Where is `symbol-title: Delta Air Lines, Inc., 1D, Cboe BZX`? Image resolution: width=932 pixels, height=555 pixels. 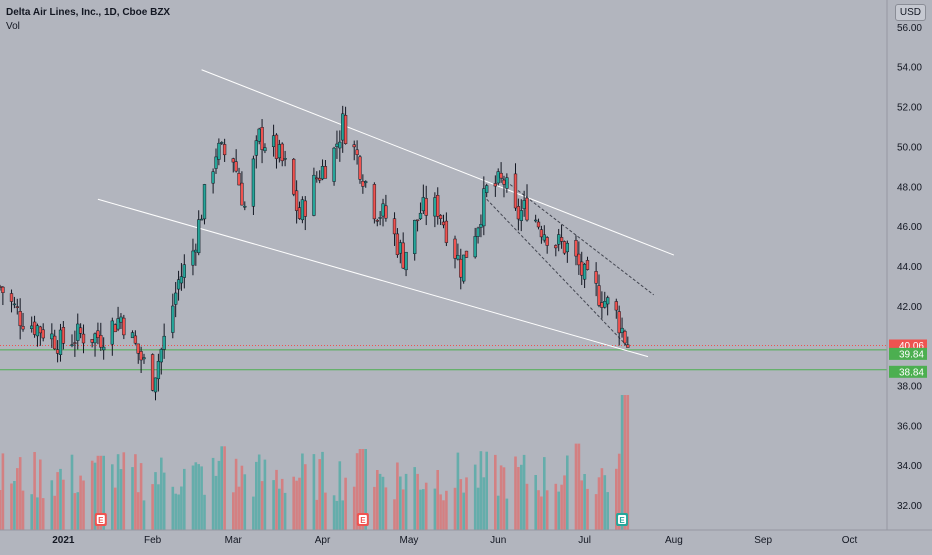 symbol-title: Delta Air Lines, Inc., 1D, Cboe BZX is located at coordinates (88, 12).